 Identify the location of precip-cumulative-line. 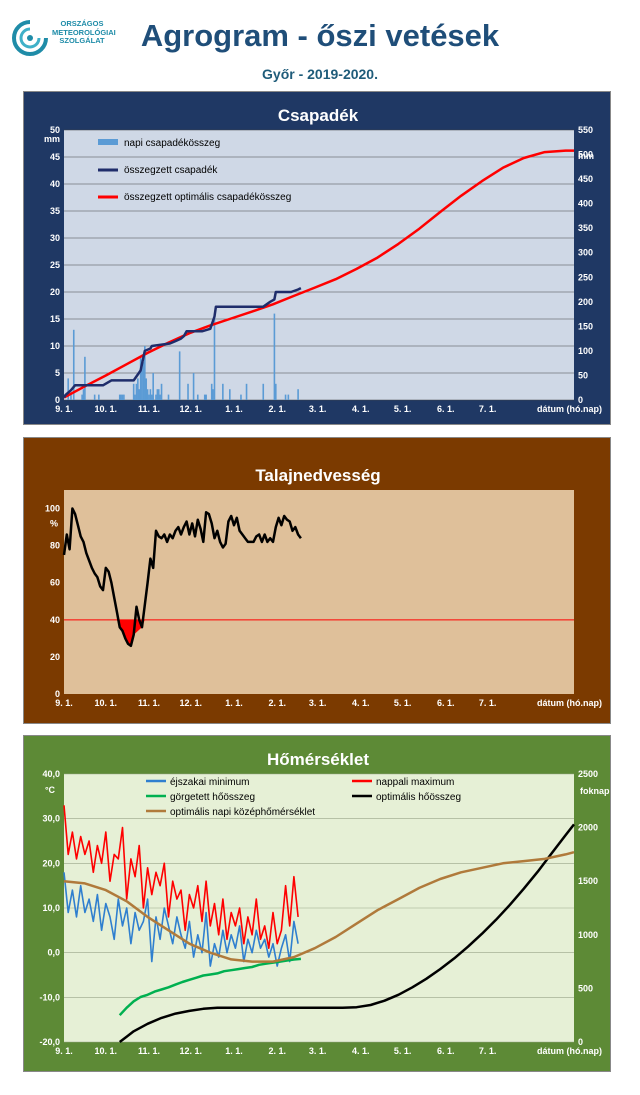
(182, 342).